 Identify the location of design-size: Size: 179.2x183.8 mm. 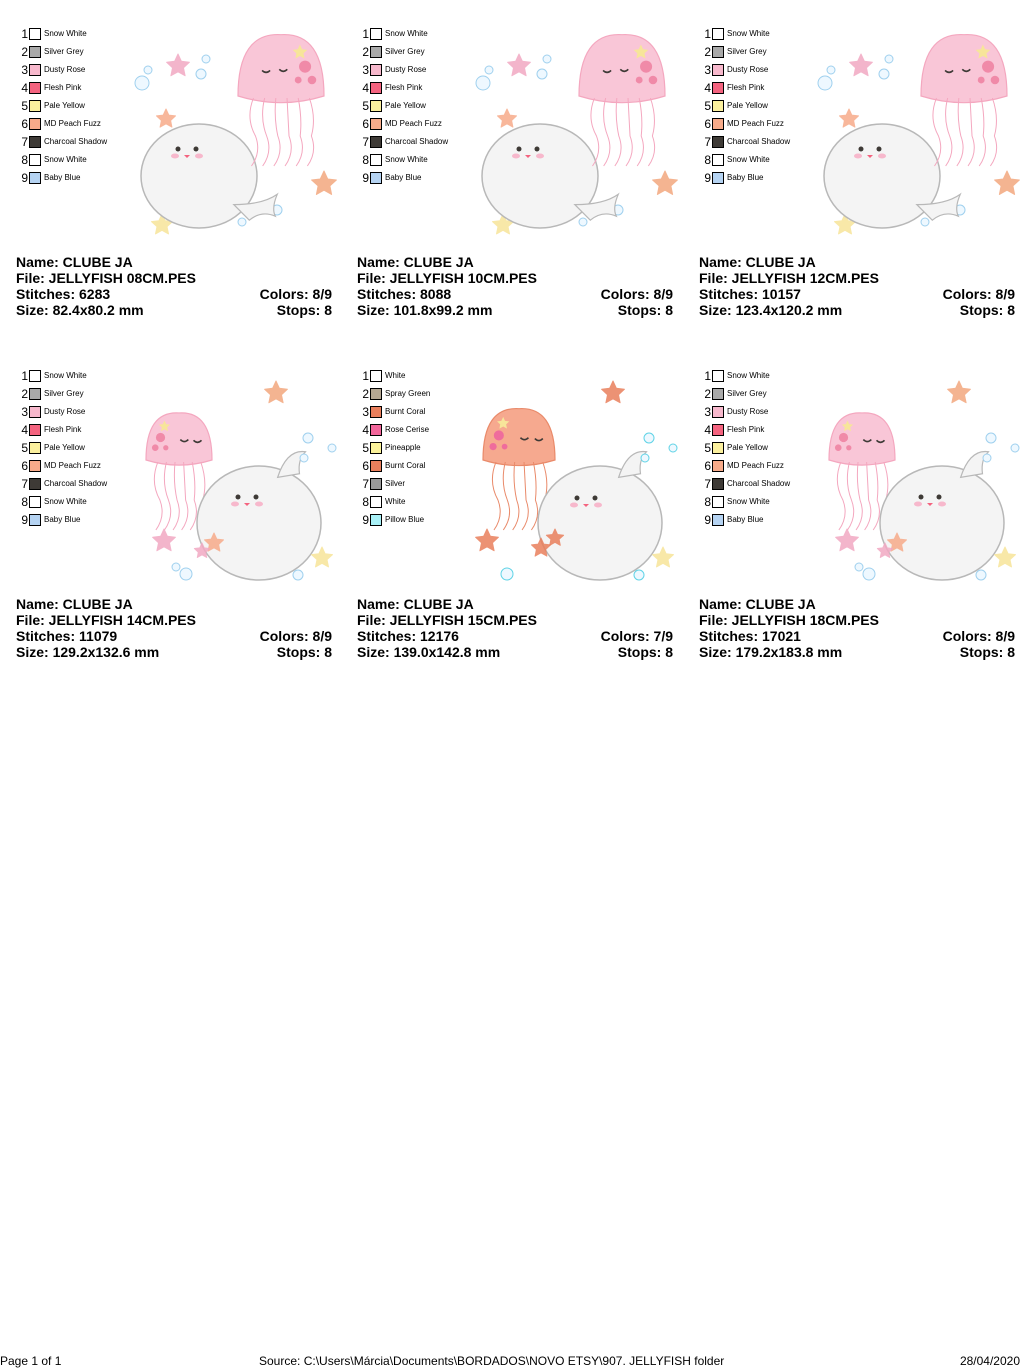
(771, 652).